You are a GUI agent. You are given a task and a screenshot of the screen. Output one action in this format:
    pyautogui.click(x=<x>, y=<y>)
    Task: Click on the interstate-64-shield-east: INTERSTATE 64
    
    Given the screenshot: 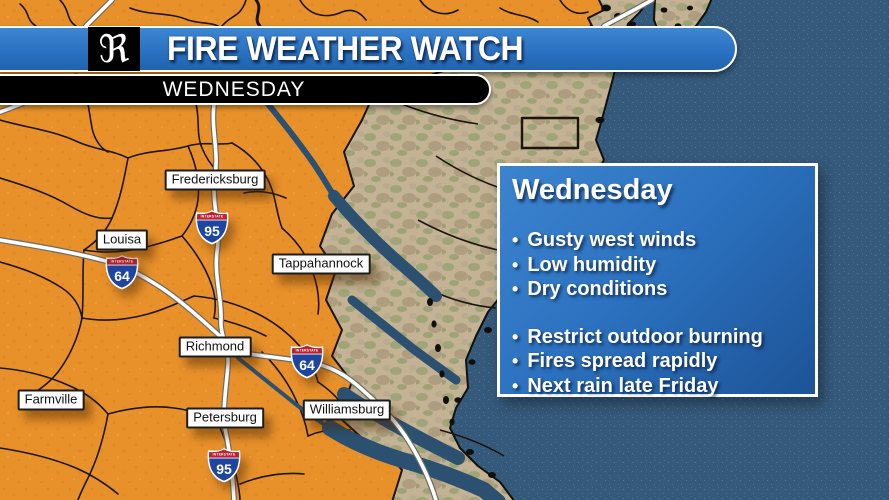 What is the action you would take?
    pyautogui.click(x=307, y=361)
    